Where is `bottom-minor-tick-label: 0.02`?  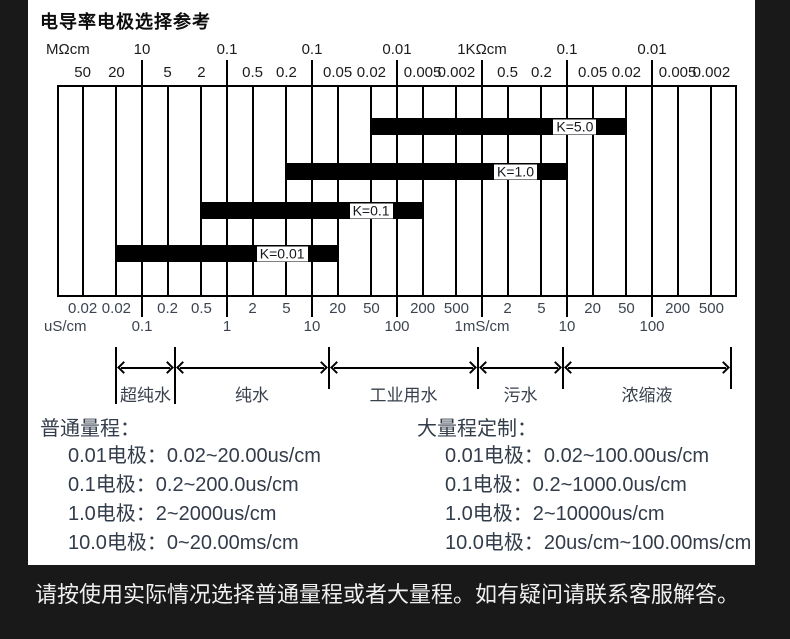 bottom-minor-tick-label: 0.02 is located at coordinates (82, 308).